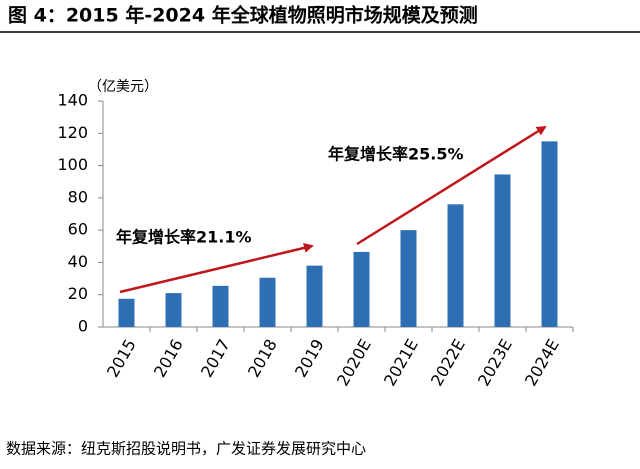 This screenshot has width=640, height=469. I want to click on y-tick-label: 40, so click(78, 261).